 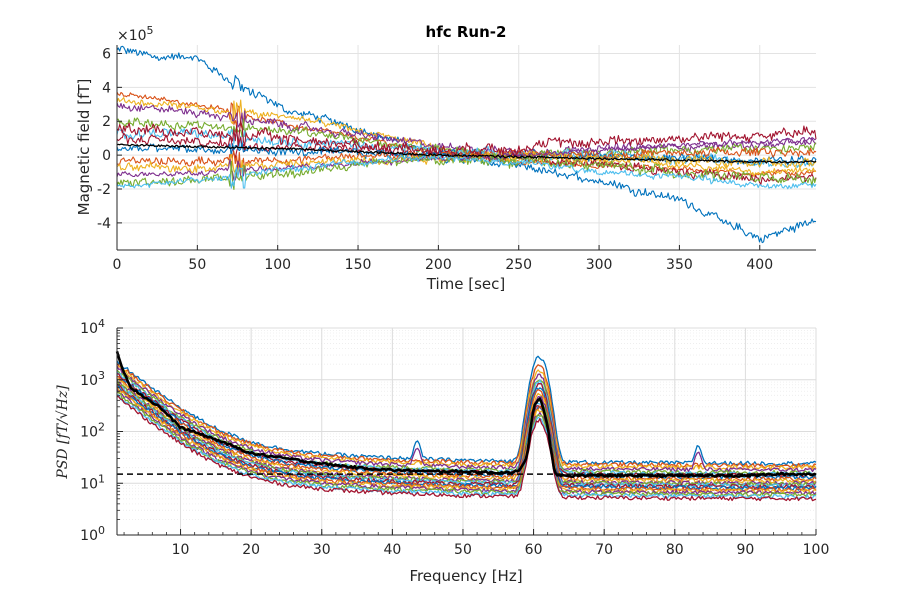 What do you see at coordinates (106, 88) in the screenshot?
I see `time-y-tick-label: 4` at bounding box center [106, 88].